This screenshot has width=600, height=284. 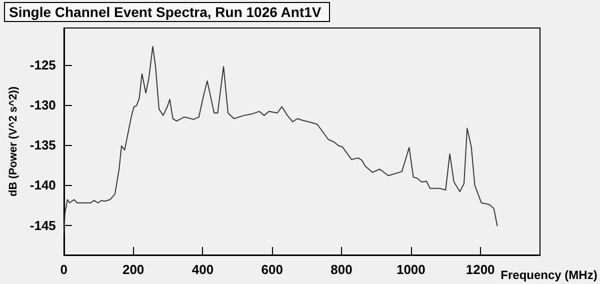 What do you see at coordinates (43, 225) in the screenshot?
I see `y-tick-label: -145` at bounding box center [43, 225].